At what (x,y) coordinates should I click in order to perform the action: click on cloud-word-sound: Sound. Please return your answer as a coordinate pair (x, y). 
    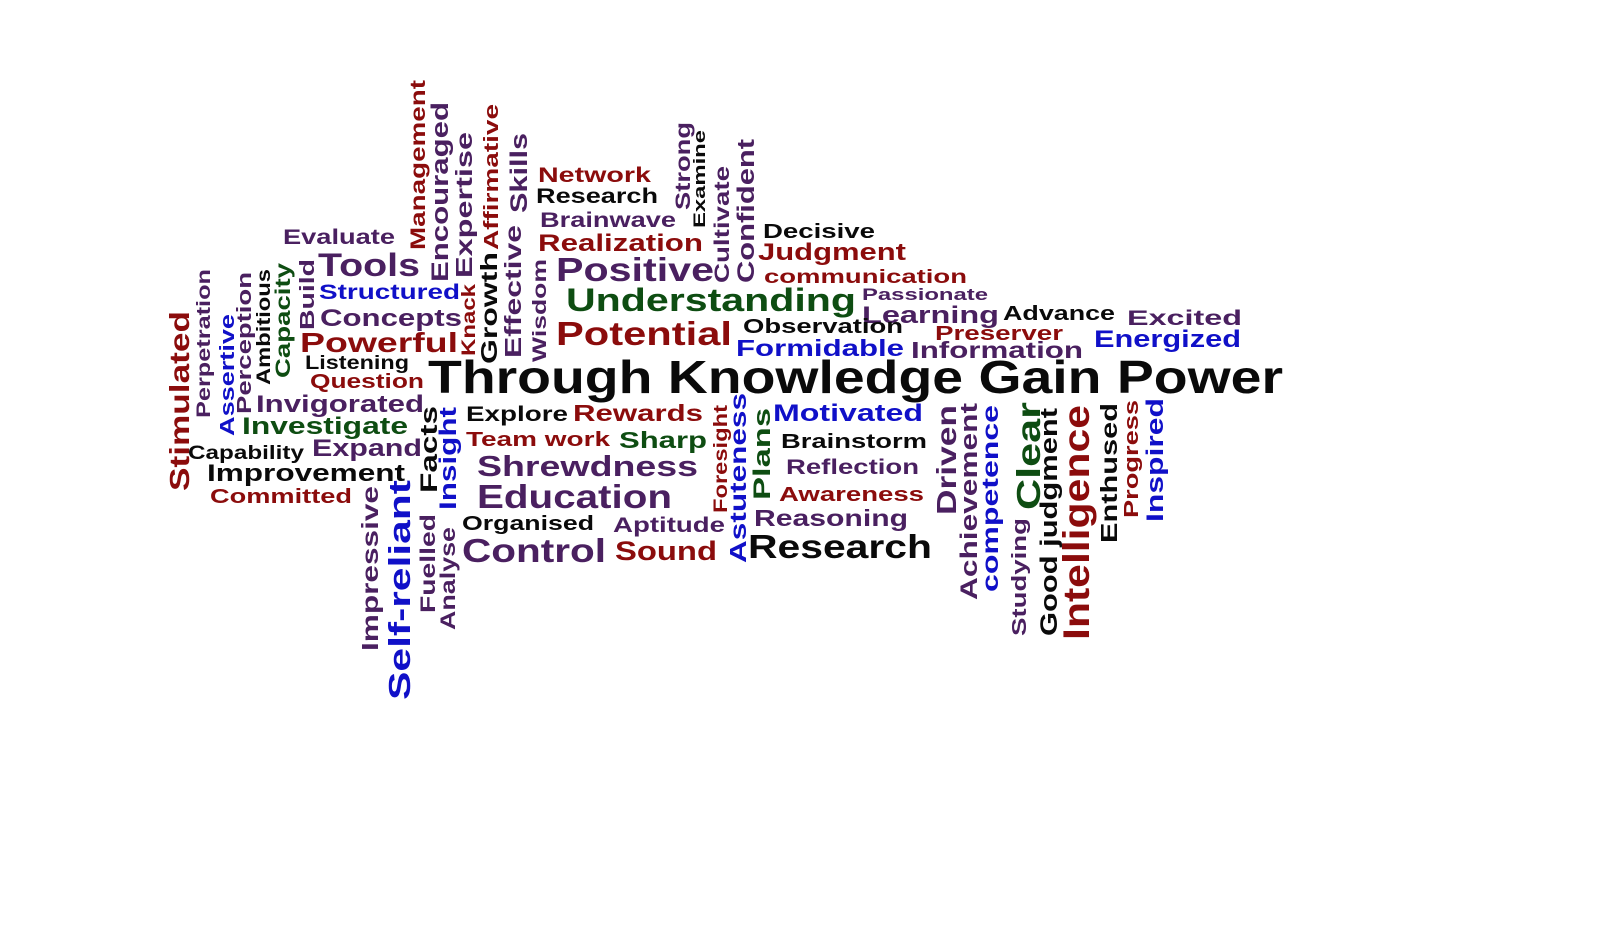
    Looking at the image, I should click on (666, 551).